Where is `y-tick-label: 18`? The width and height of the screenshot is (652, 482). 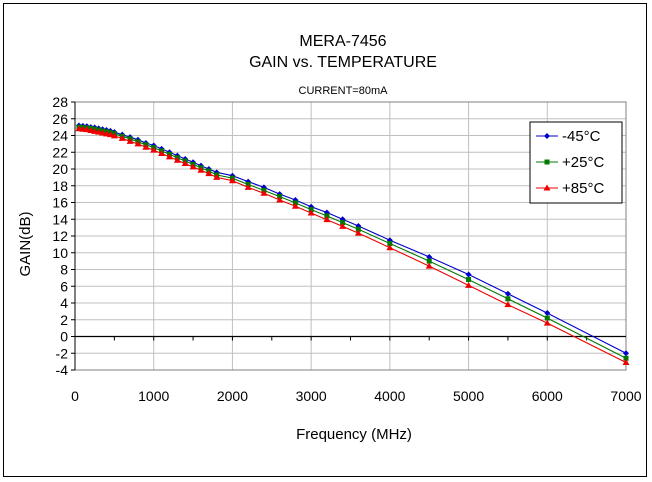
y-tick-label: 18 is located at coordinates (60, 186).